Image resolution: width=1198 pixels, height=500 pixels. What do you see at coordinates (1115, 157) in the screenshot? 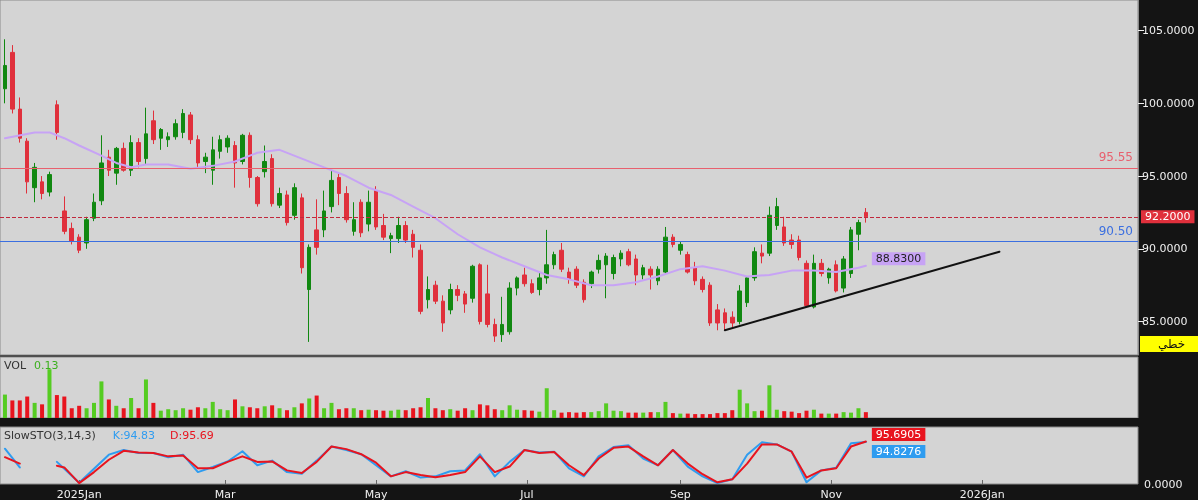
I see `ref-line-label: 95.55` at bounding box center [1115, 157].